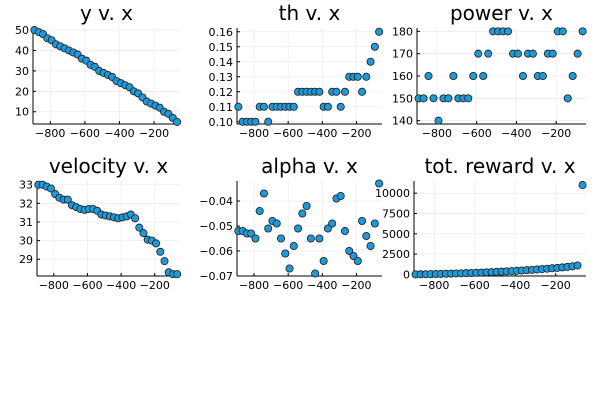 The image size is (600, 400). Describe the element at coordinates (106, 13) in the screenshot. I see `chart-title: y v. x` at that location.